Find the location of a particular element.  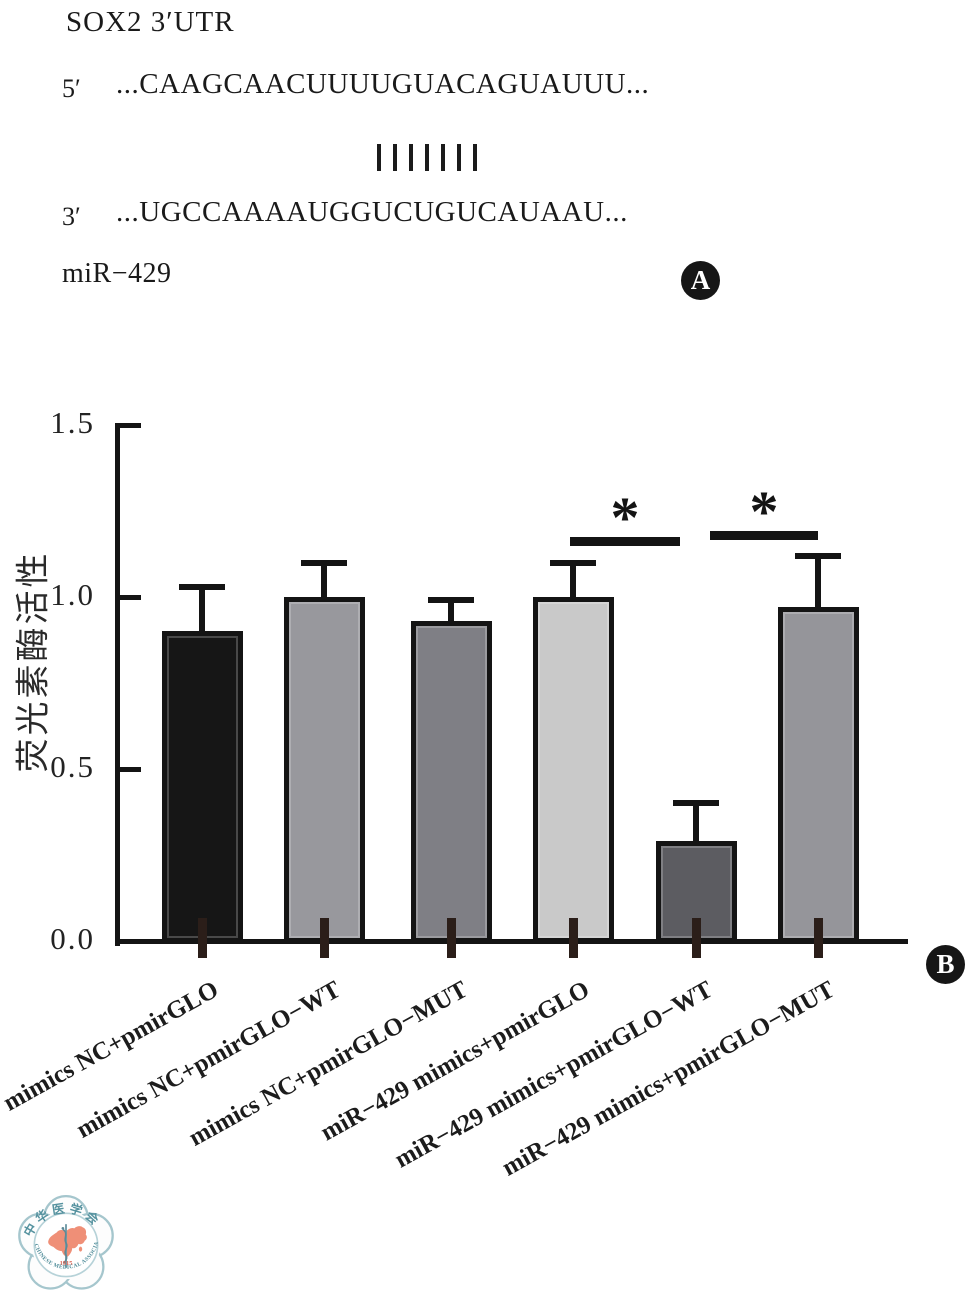

y-tick-label: 0.0 is located at coordinates (72, 938).